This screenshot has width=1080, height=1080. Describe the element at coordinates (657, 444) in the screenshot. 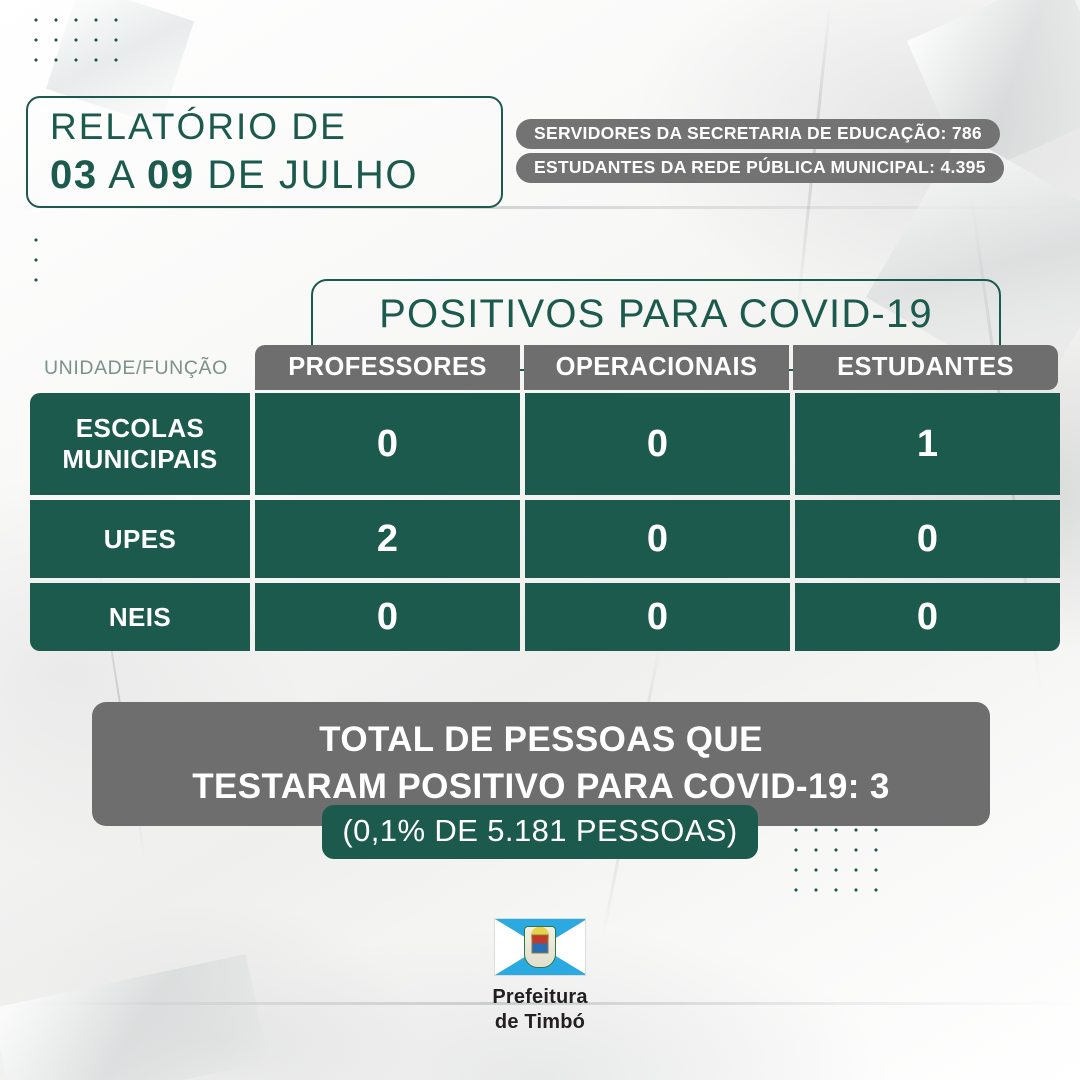

I see `cell-escolas-operacionais: 0` at that location.